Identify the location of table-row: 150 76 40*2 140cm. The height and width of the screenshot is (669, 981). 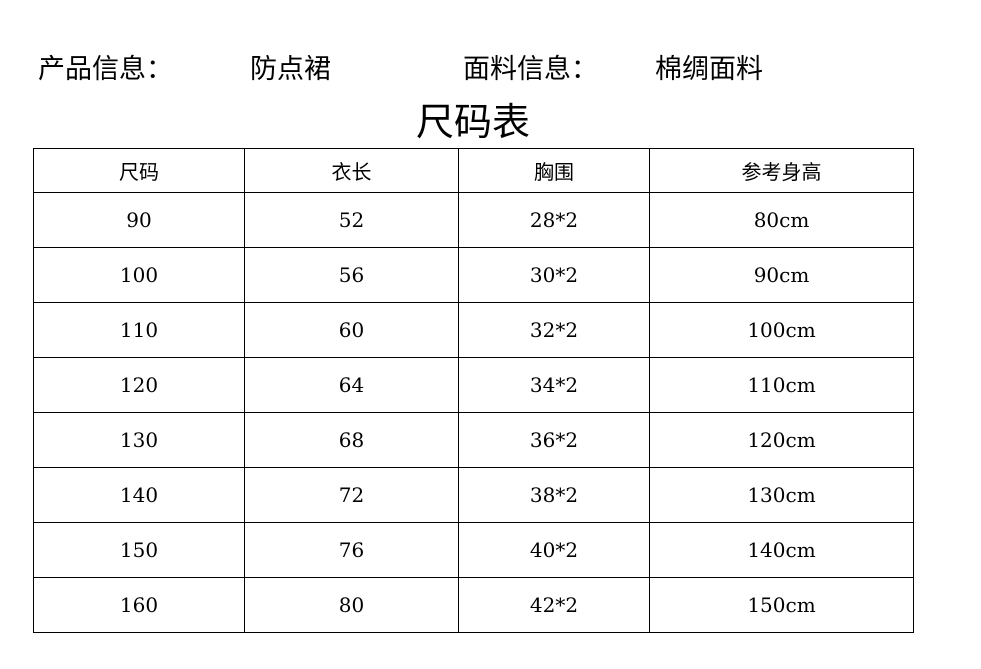
(473, 550).